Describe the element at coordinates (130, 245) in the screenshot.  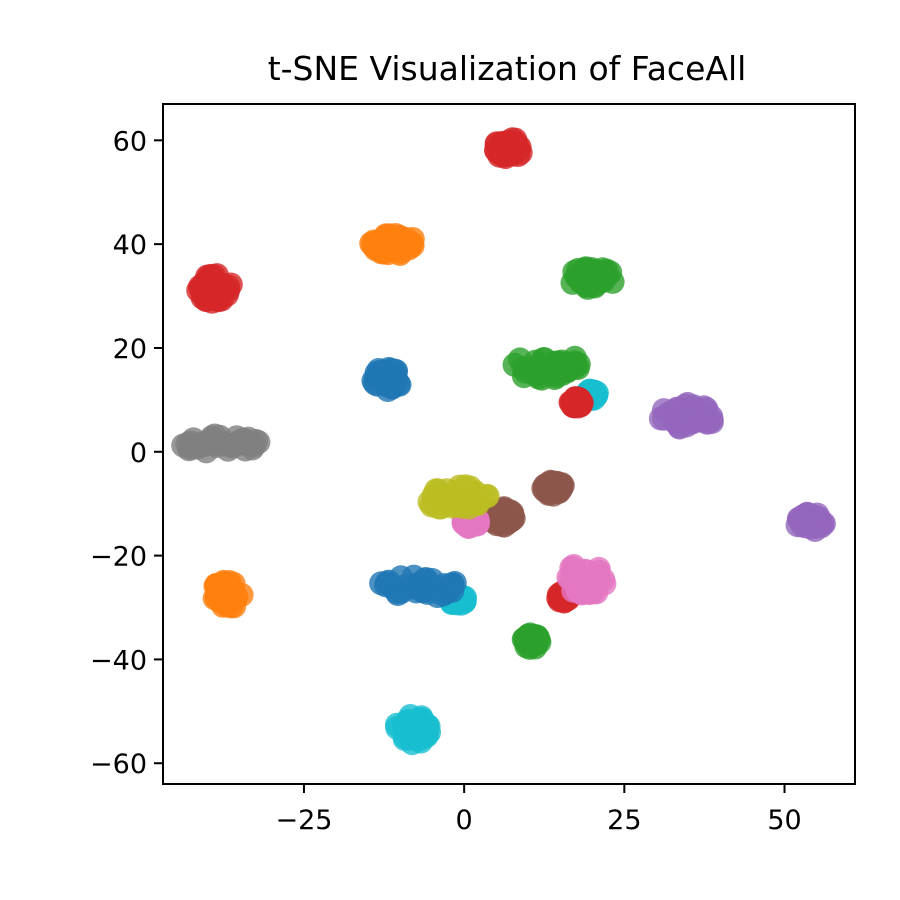
I see `y-tick-label: 40` at that location.